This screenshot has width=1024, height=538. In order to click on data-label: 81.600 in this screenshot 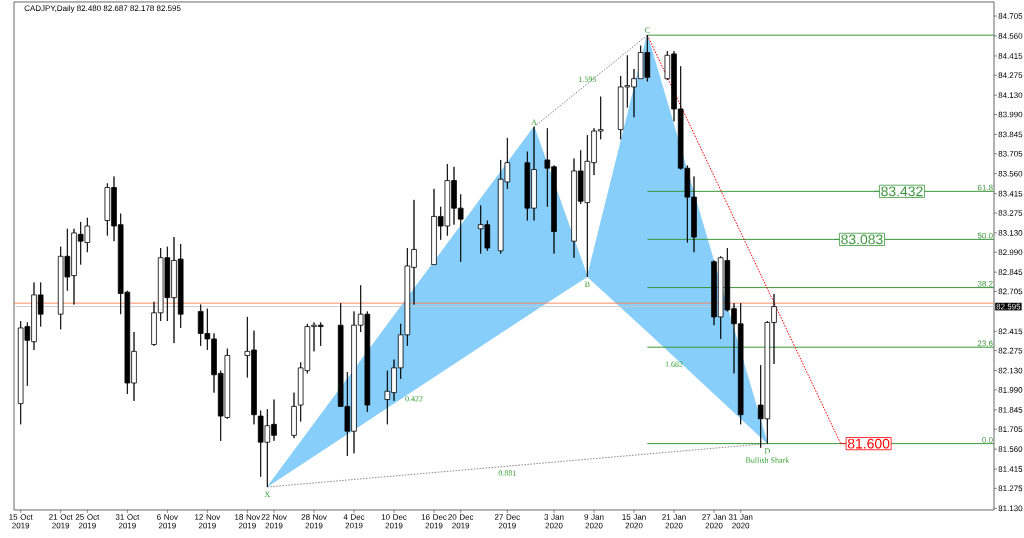, I will do `click(868, 443)`.